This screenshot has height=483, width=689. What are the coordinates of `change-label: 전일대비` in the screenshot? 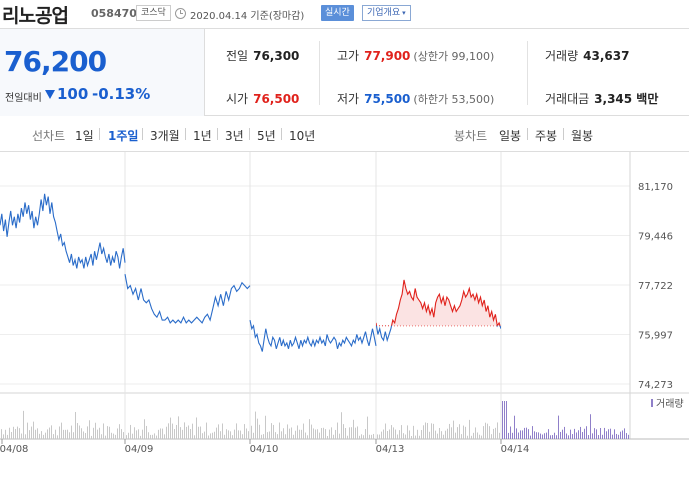 It's located at (23, 98).